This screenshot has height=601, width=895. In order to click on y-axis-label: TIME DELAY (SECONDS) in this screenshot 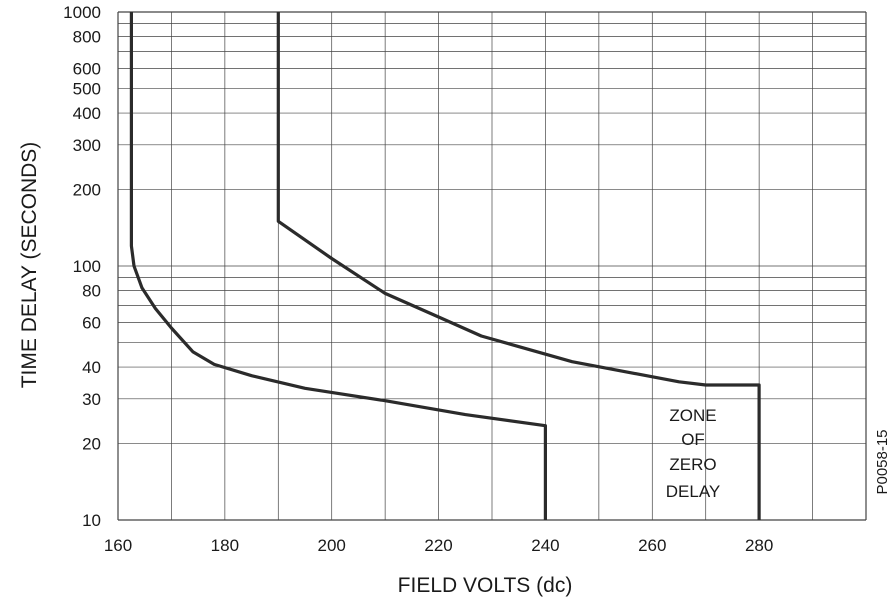, I will do `click(29, 265)`.